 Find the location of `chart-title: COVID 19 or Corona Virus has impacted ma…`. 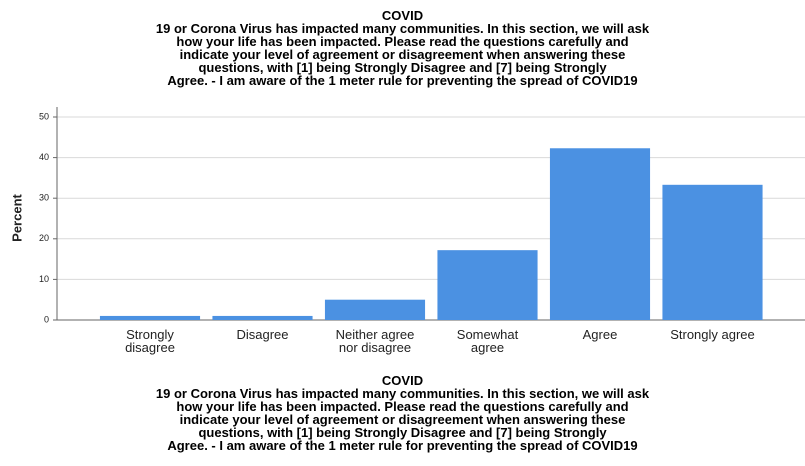

chart-title: COVID 19 or Corona Virus has impacted ma… is located at coordinates (402, 48).